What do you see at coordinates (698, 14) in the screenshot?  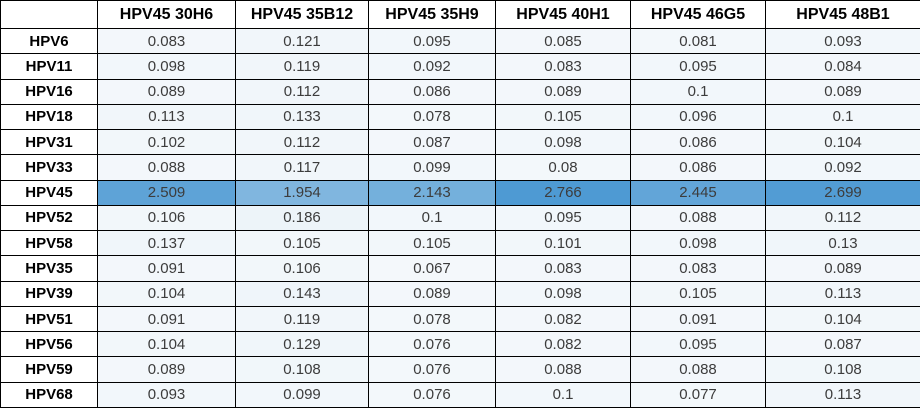 I see `column-header: HPV45 46G5` at bounding box center [698, 14].